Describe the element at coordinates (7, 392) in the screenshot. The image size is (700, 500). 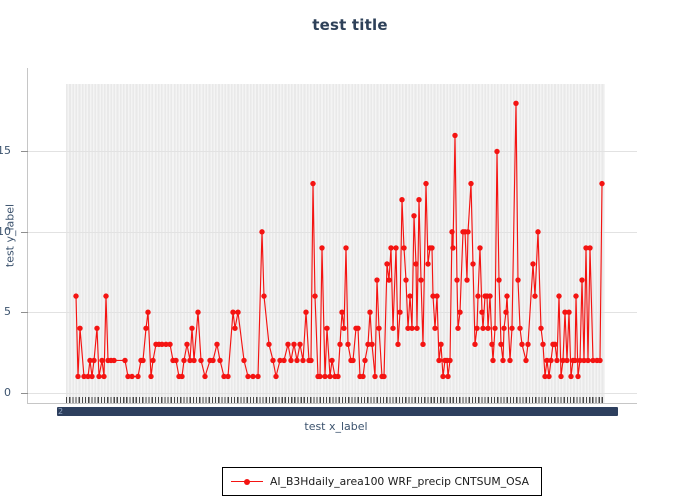
I see `y-tick-label-text: 0` at that location.